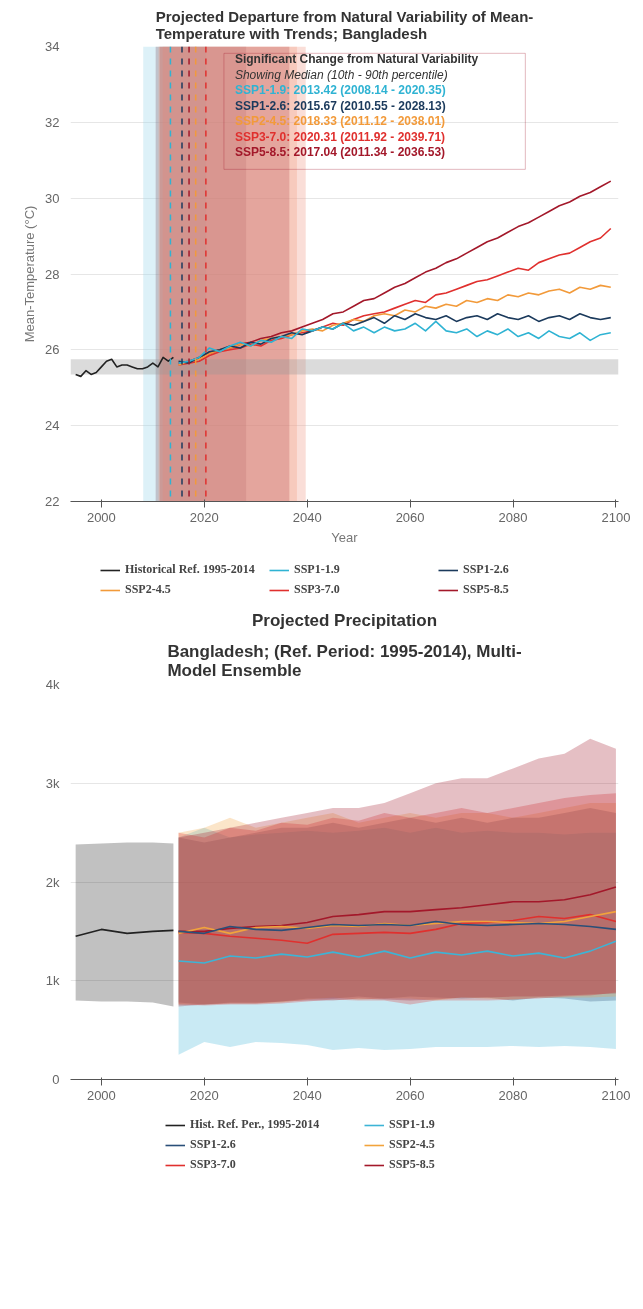 The height and width of the screenshot is (1309, 643). What do you see at coordinates (344, 660) in the screenshot?
I see `chart-subtitle: Bangladesh; (Ref. Period: 1995-2014), Multi-Model Ensemble` at bounding box center [344, 660].